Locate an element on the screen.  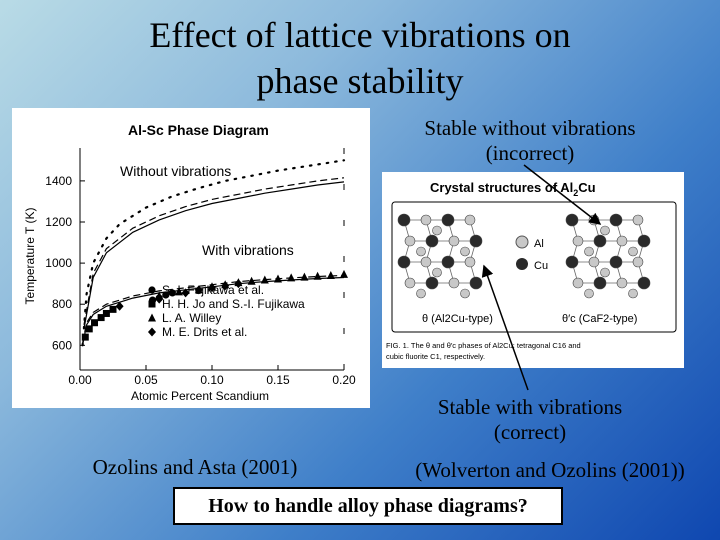
y-axis-label: Temperature T (K) is located at coordinates (30, 256).